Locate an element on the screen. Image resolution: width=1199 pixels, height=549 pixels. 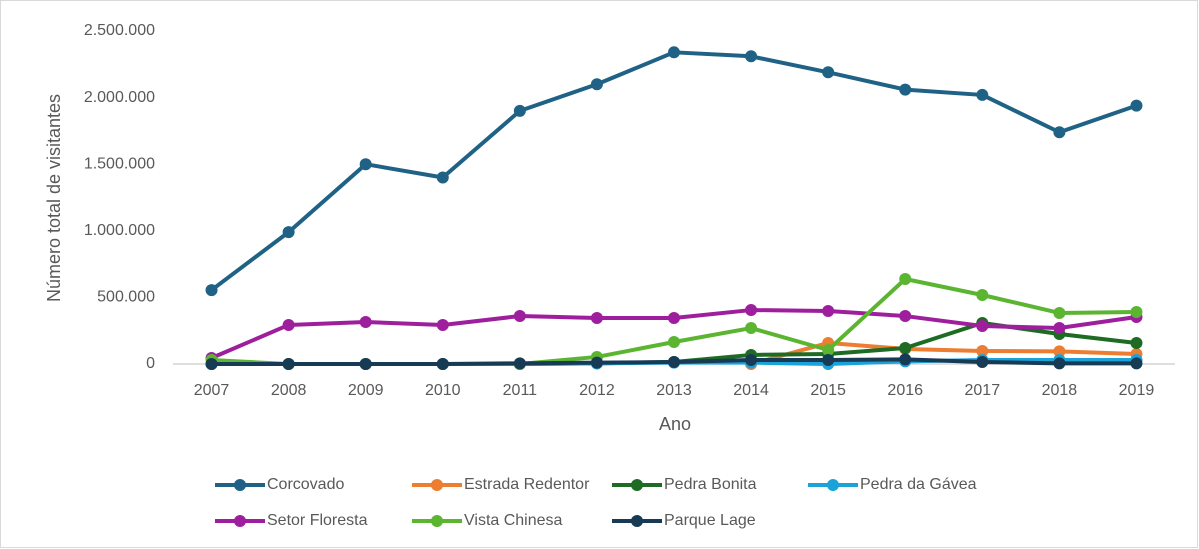
legend-label: Vista Chinesa is located at coordinates (513, 520).